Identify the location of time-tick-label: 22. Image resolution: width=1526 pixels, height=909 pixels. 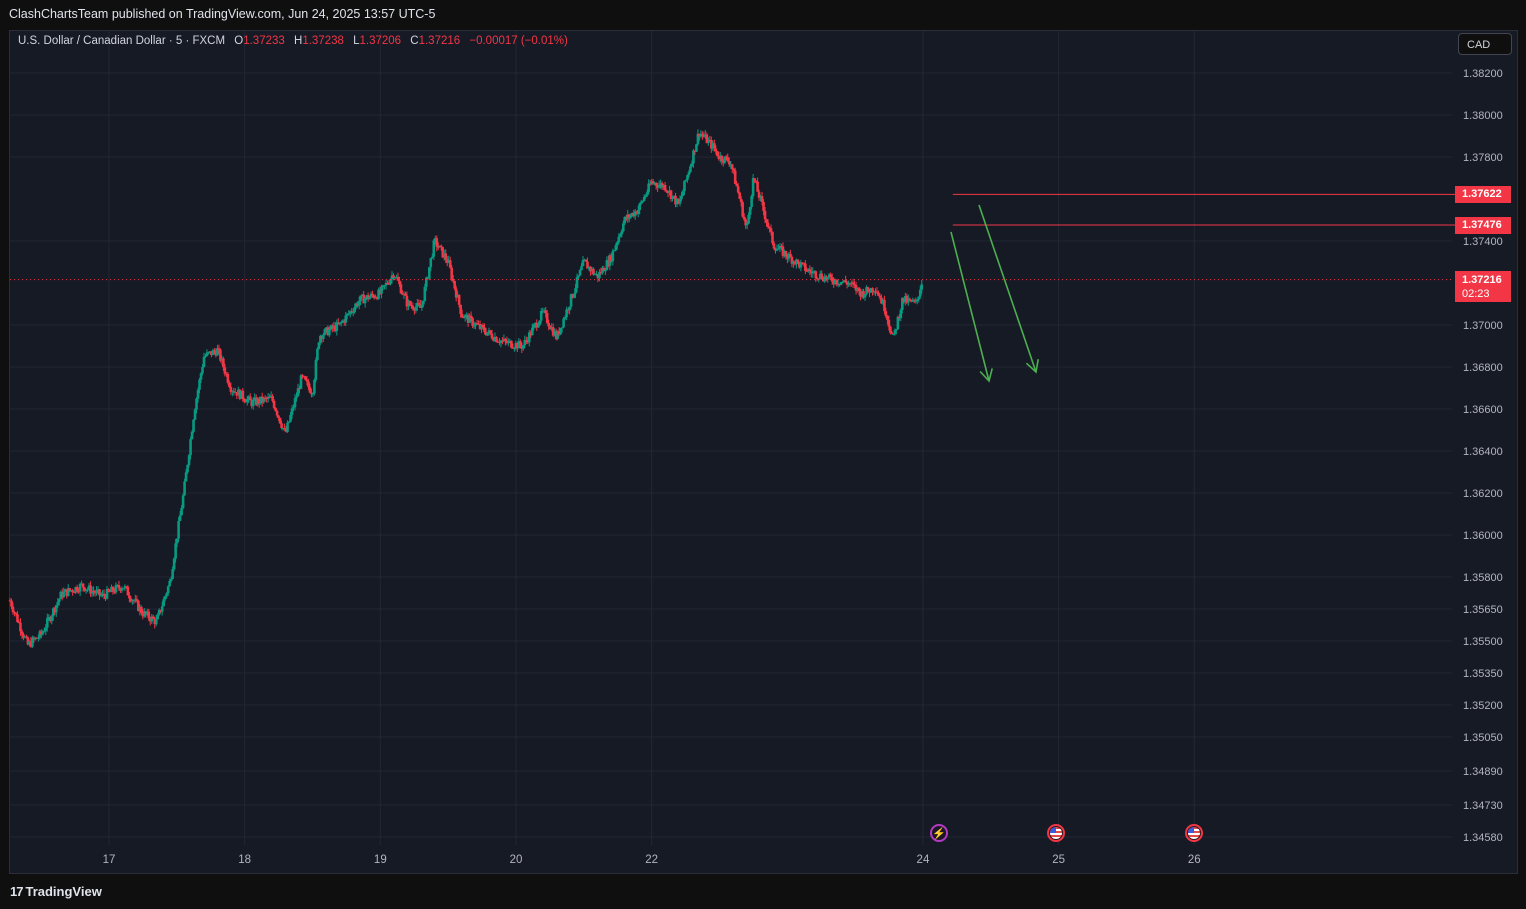
(651, 860).